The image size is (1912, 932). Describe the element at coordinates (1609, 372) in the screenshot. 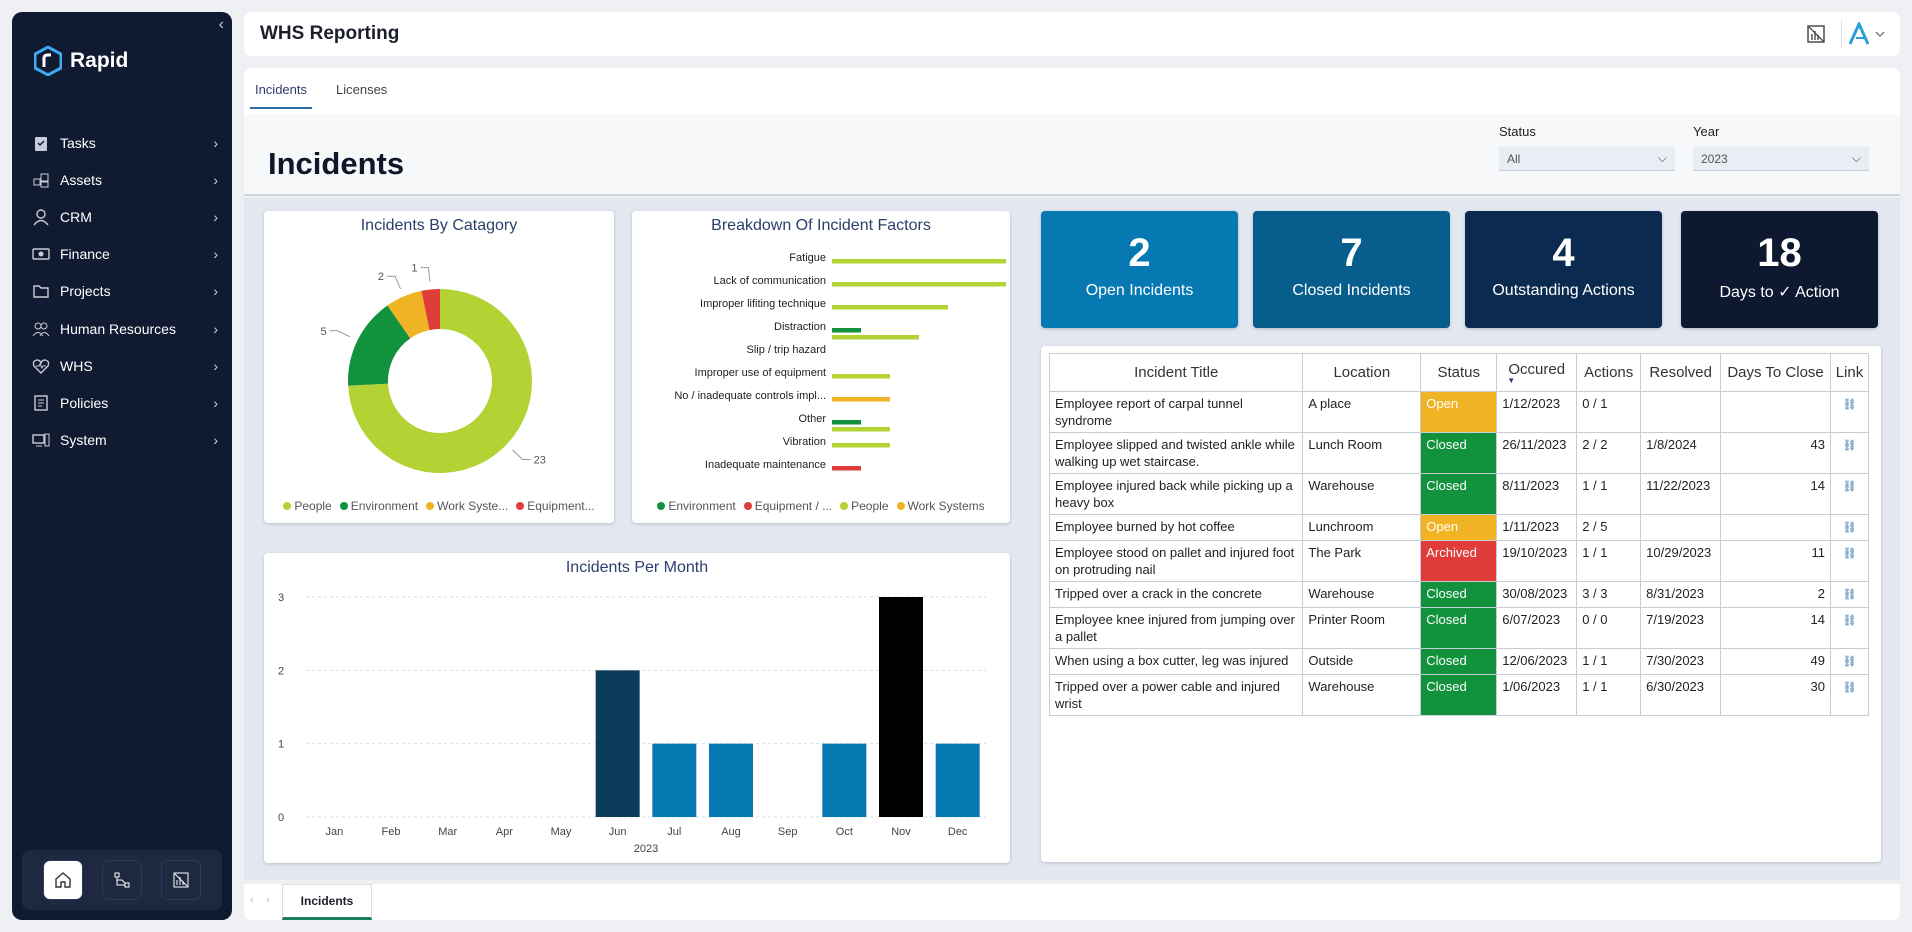

I see `column-header: Actions` at that location.